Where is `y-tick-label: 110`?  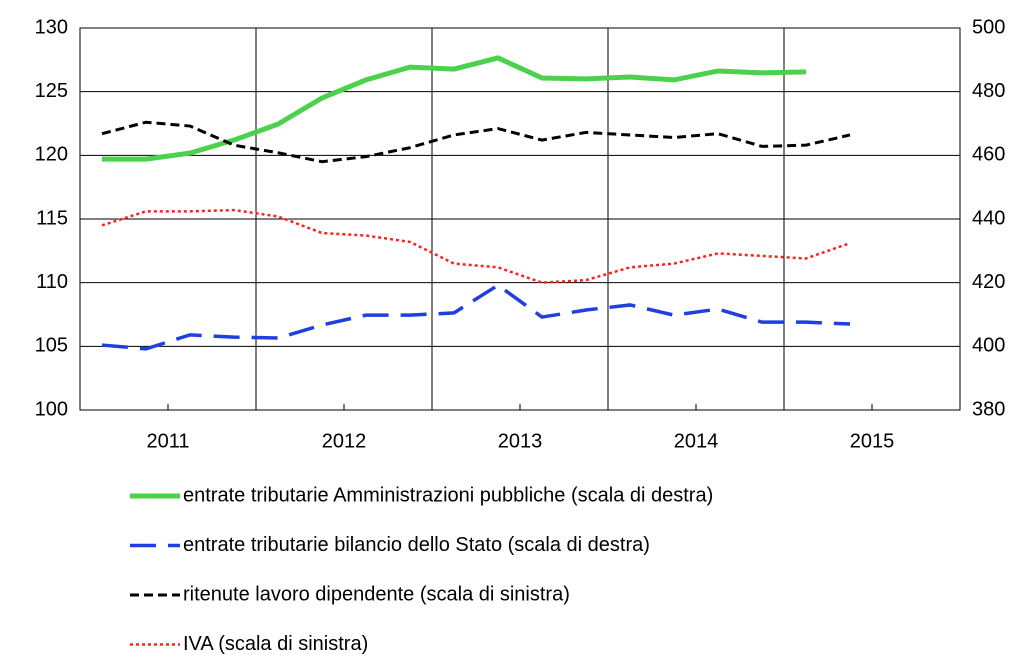 y-tick-label: 110 is located at coordinates (52, 282).